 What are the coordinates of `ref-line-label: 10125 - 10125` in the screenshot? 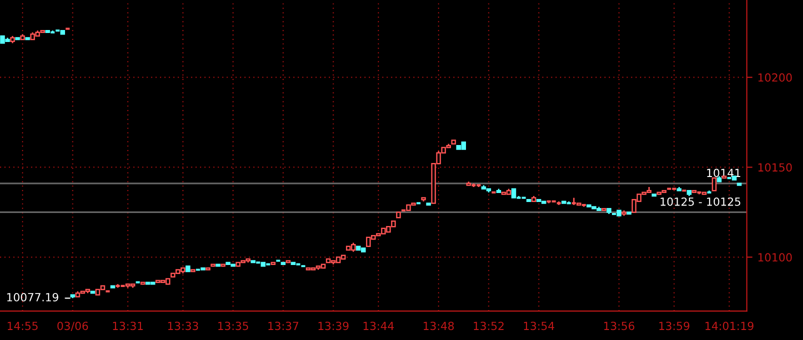 It's located at (700, 201).